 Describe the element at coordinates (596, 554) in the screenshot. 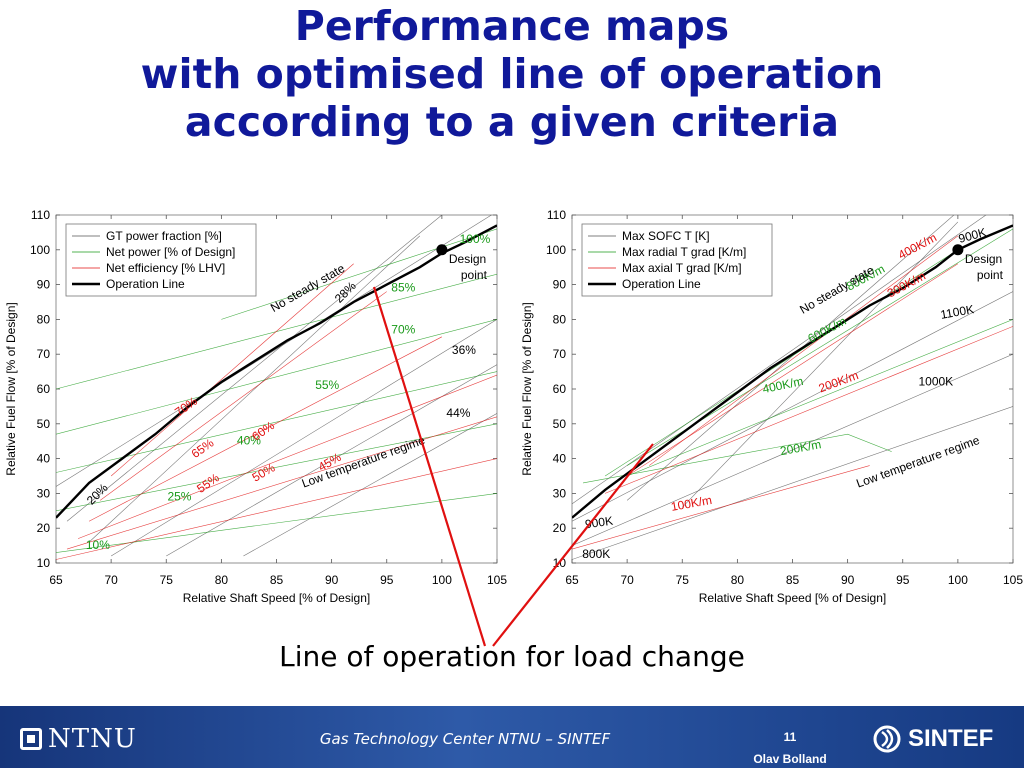

I see `contour-annotation: 800K` at that location.